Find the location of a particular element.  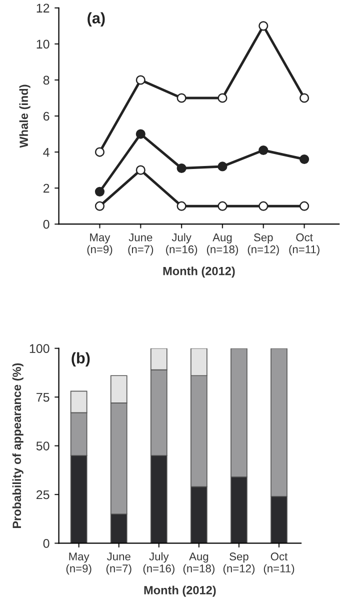

y-tick-label: 2 is located at coordinates (46, 188).